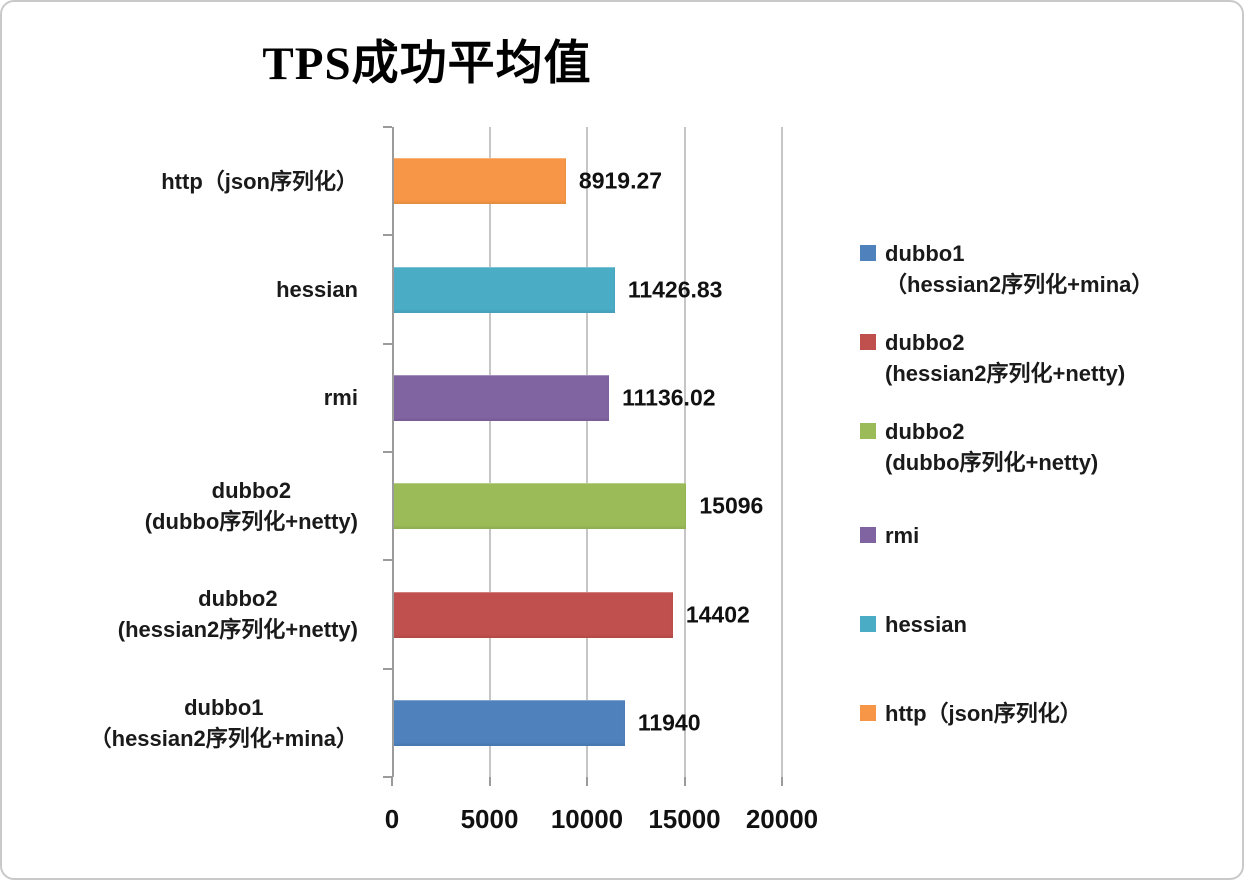  I want to click on legend-item: hessian, so click(1046, 624).